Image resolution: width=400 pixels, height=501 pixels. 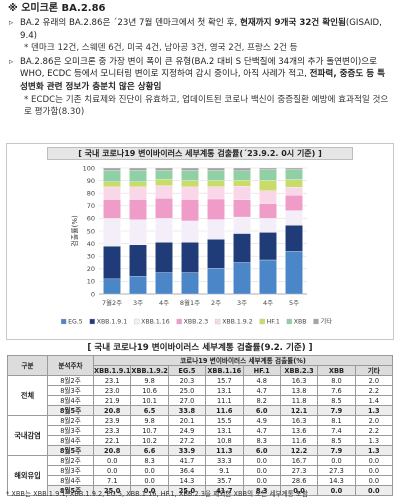 I want to click on group-cell: 해외유입, so click(x=27, y=475).